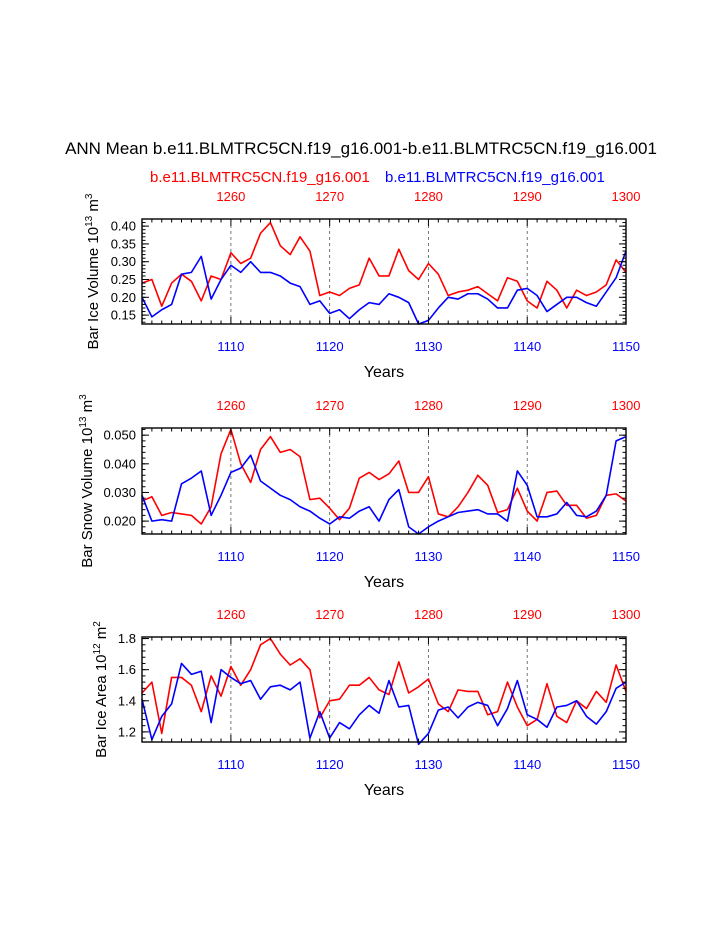 The width and height of the screenshot is (723, 940). I want to click on y-tick-label: 0.040, so click(119, 463).